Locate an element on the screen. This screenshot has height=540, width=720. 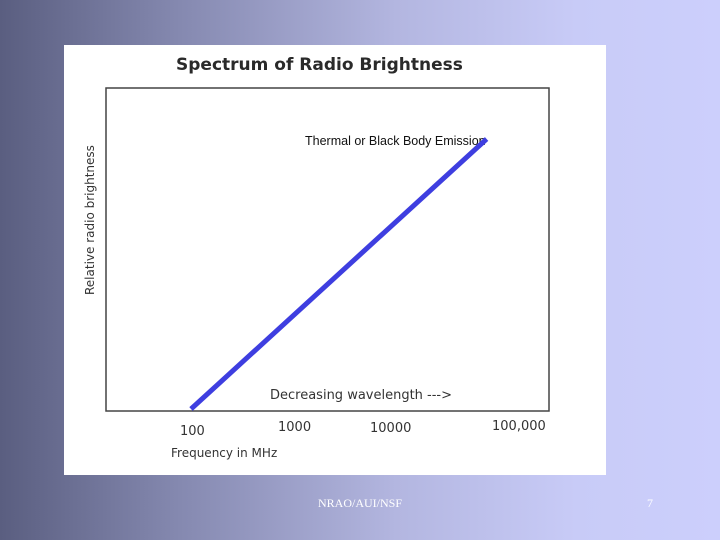
y-axis-label: Relative radio brightness is located at coordinates (90, 220).